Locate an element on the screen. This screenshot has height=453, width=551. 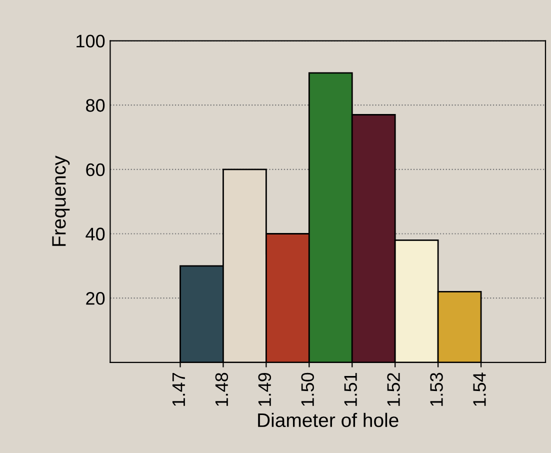
y-axis-title: Frequency is located at coordinates (61, 201).